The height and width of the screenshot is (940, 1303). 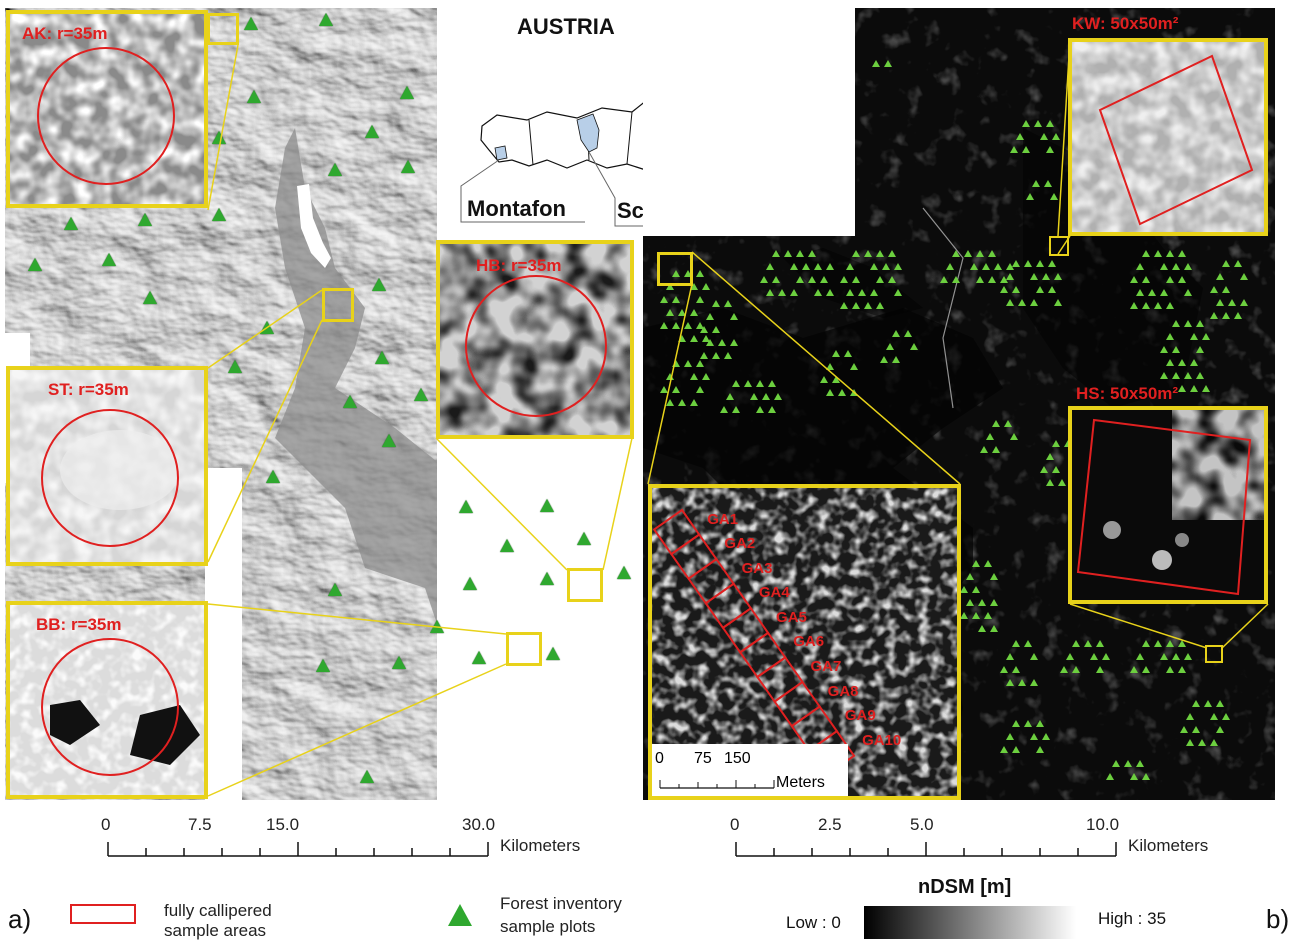 I want to click on montafon-label: Montafon, so click(x=516, y=208).